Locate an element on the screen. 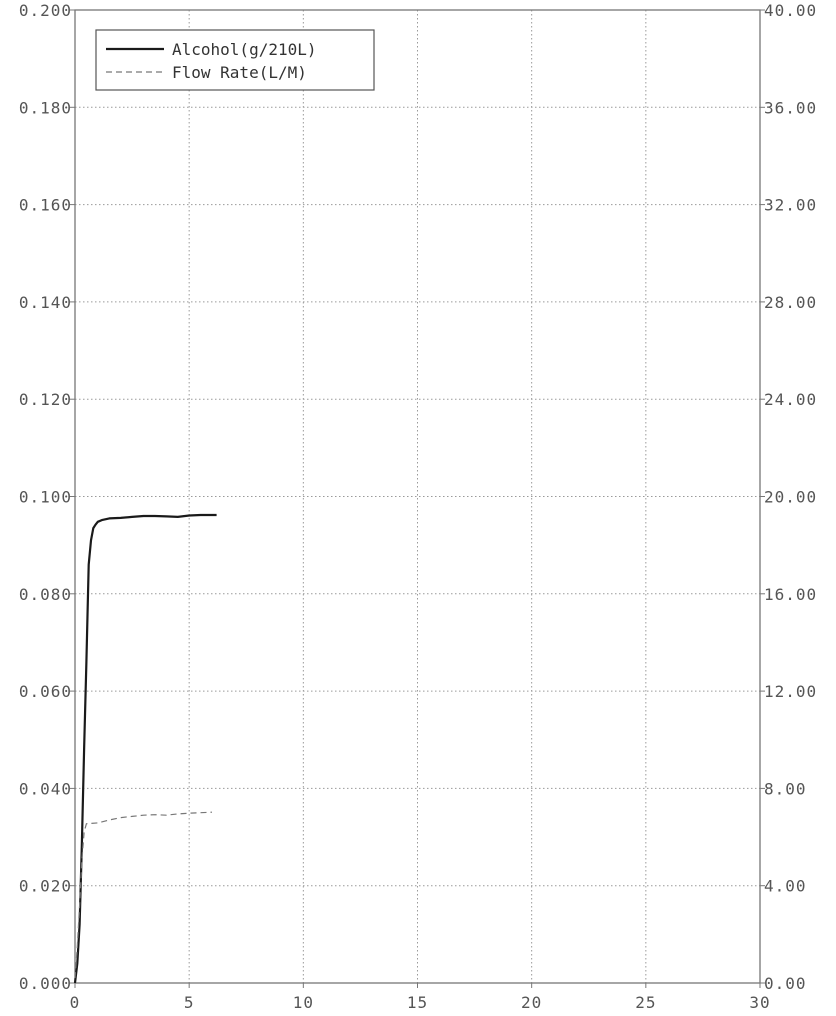 The width and height of the screenshot is (836, 1016). series-line-flow-rate is located at coordinates (143, 895).